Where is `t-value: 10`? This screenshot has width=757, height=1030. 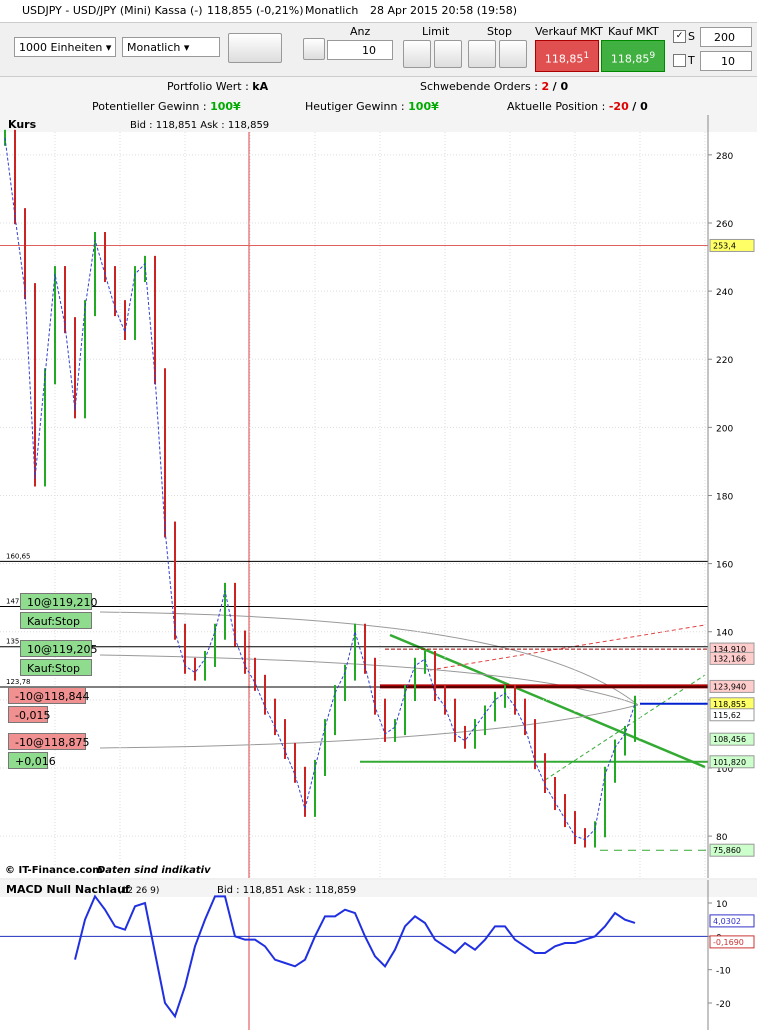
t-value: 10 is located at coordinates (728, 61).